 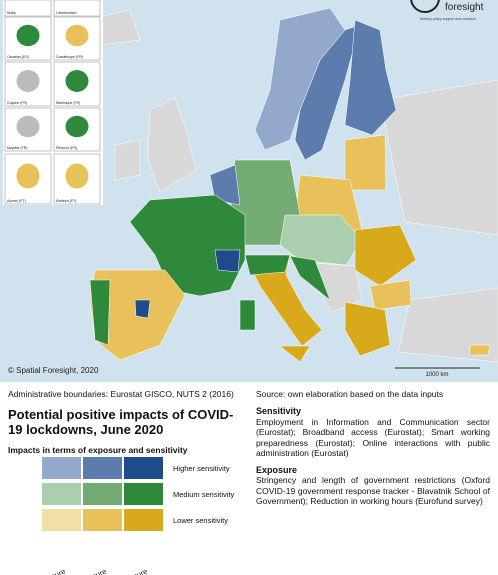 I want to click on inset-label: Réunion (FR), so click(x=66, y=148).